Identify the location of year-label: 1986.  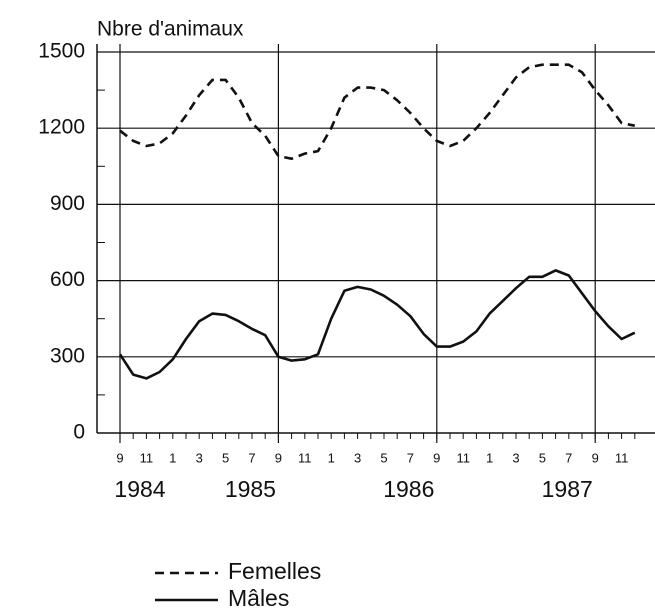
(408, 489).